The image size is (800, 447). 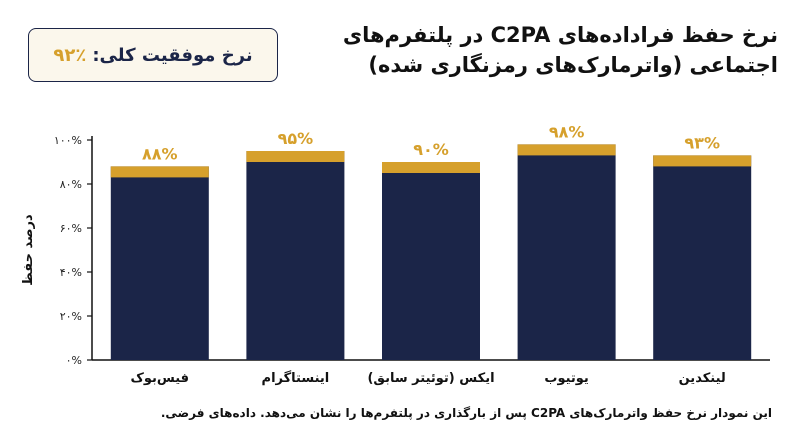 What do you see at coordinates (172, 55) in the screenshot?
I see `badge-label: نرخ موفقیت کلی:` at bounding box center [172, 55].